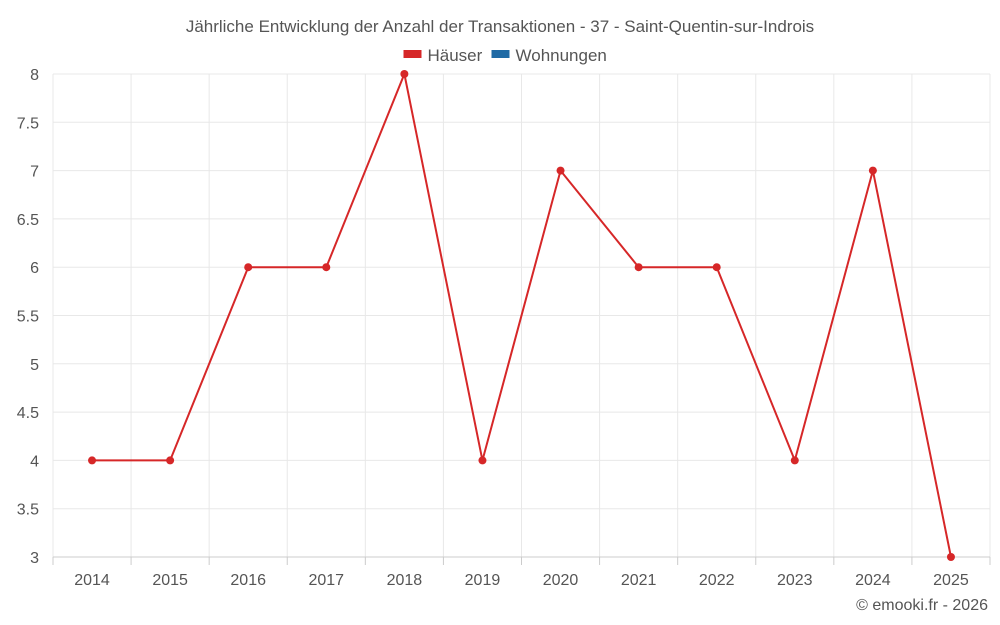  What do you see at coordinates (92, 580) in the screenshot?
I see `x-tick-label: 2014` at bounding box center [92, 580].